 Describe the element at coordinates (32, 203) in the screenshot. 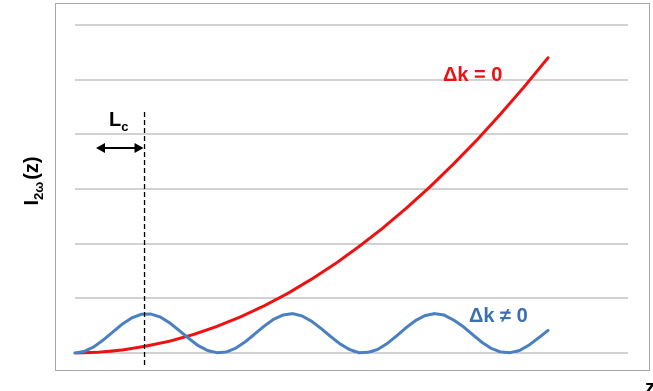

I see `y-axis-label-main: I` at that location.